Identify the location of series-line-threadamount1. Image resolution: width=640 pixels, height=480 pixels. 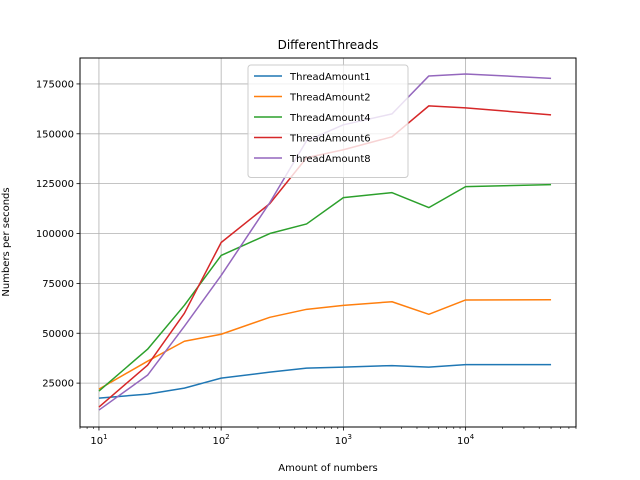
(325, 381).